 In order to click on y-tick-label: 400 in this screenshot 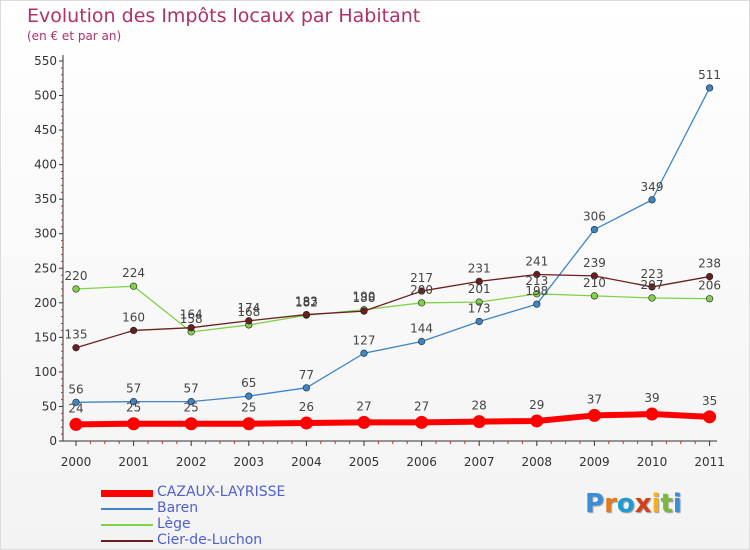, I will do `click(45, 165)`.